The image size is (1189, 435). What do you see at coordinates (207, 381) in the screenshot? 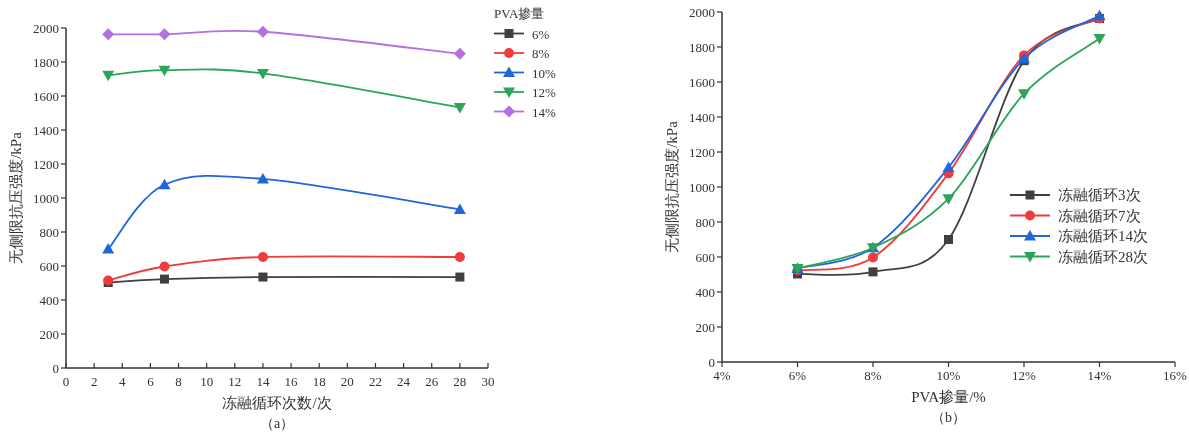
I see `x-tick-label: 10` at bounding box center [207, 381].